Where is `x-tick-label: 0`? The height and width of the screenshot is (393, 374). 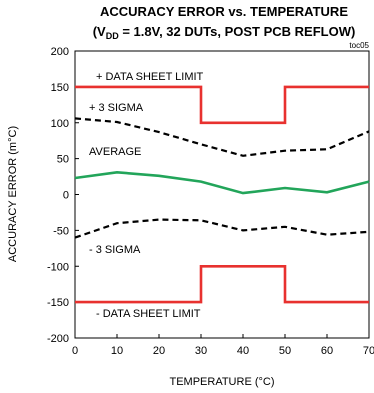
x-tick-label: 0 is located at coordinates (75, 351).